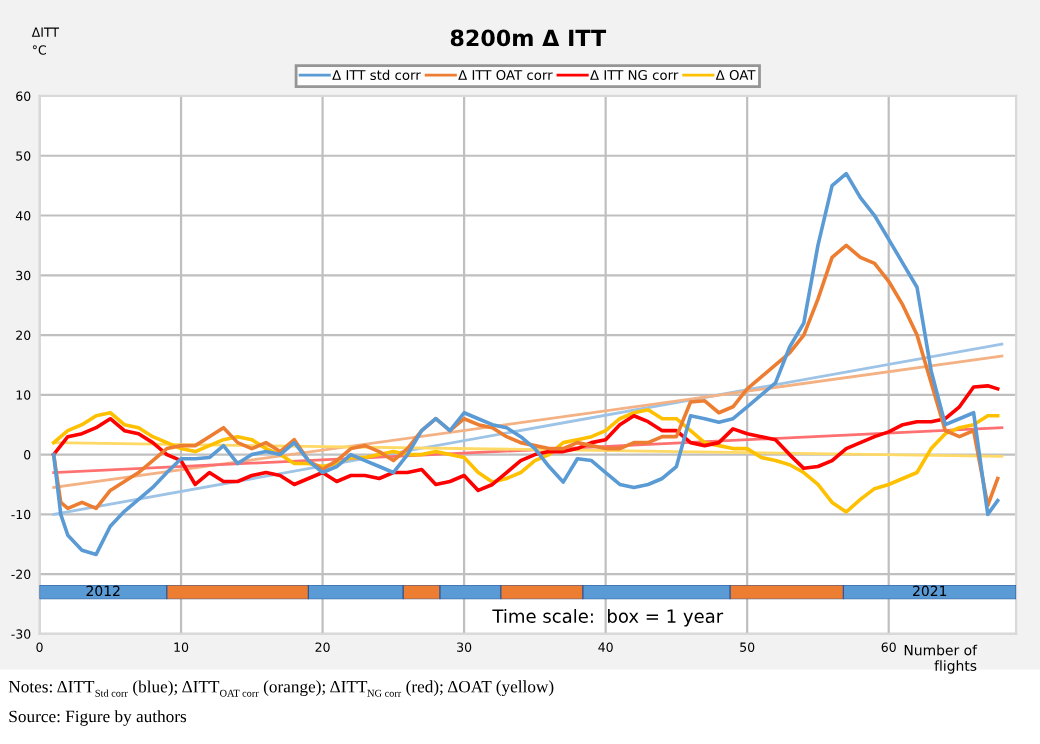  I want to click on chart-title: 8200m Δ ITT, so click(528, 38).